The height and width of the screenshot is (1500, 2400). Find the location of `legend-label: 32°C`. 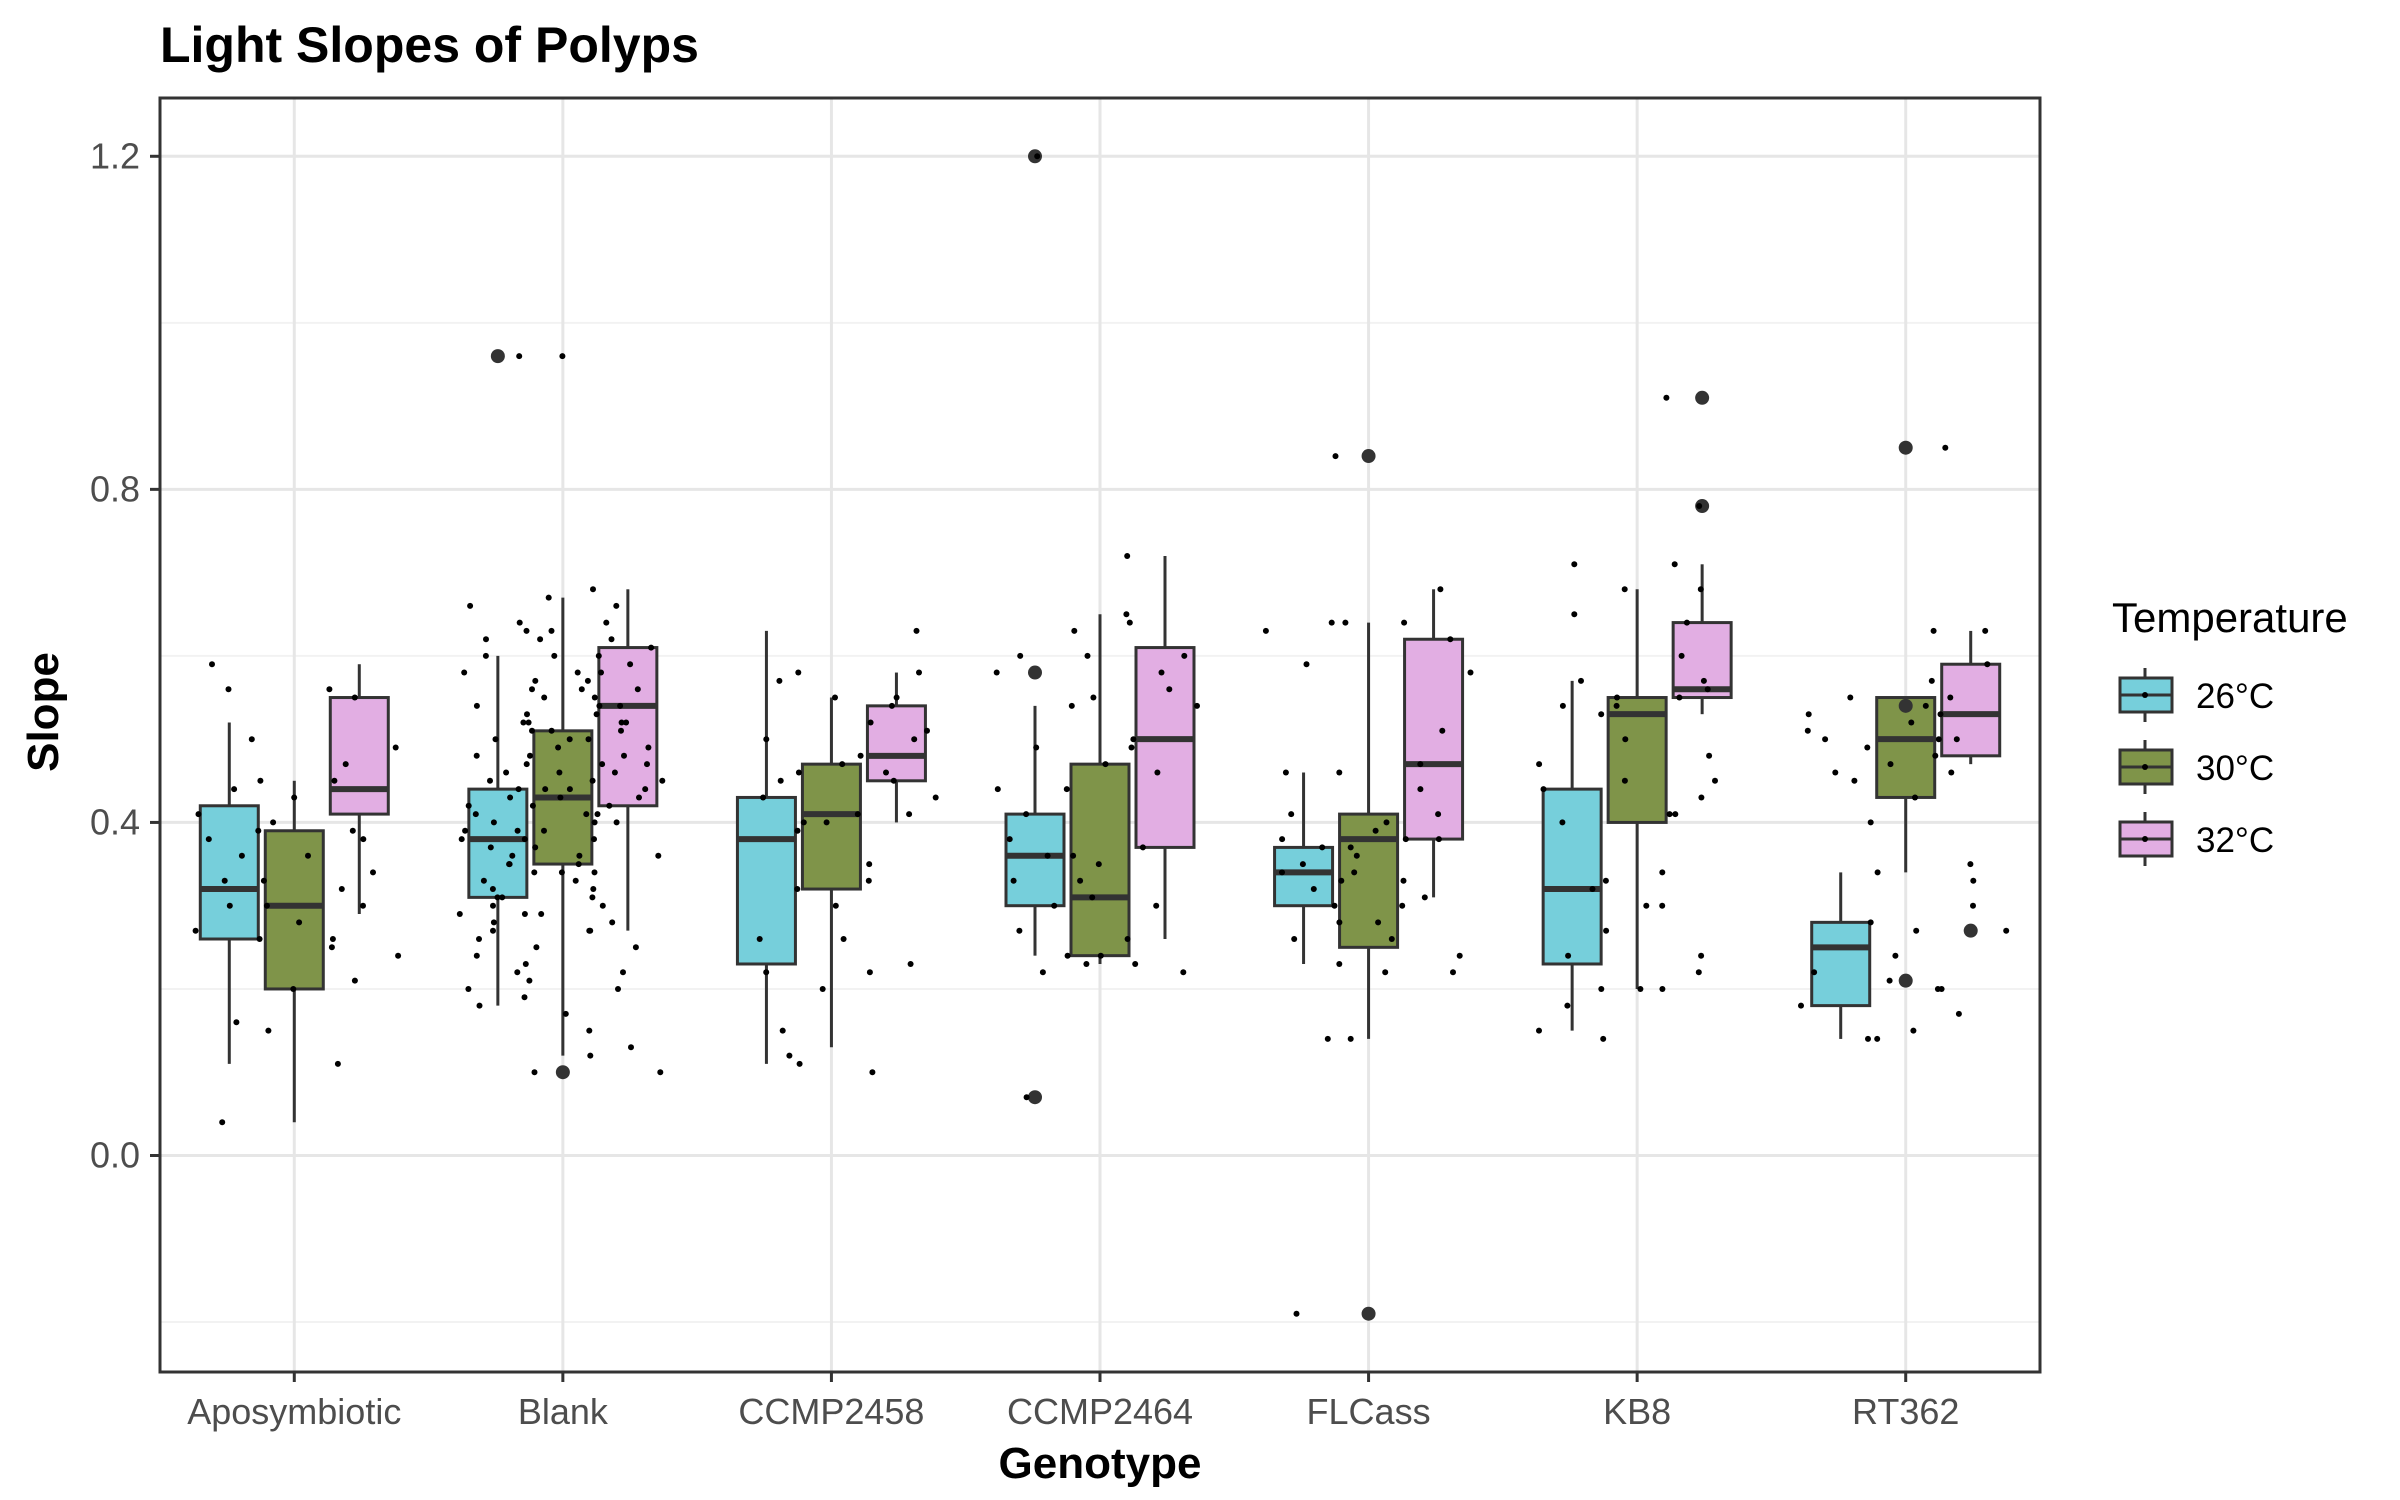

legend-label: 32°C is located at coordinates (2235, 840).